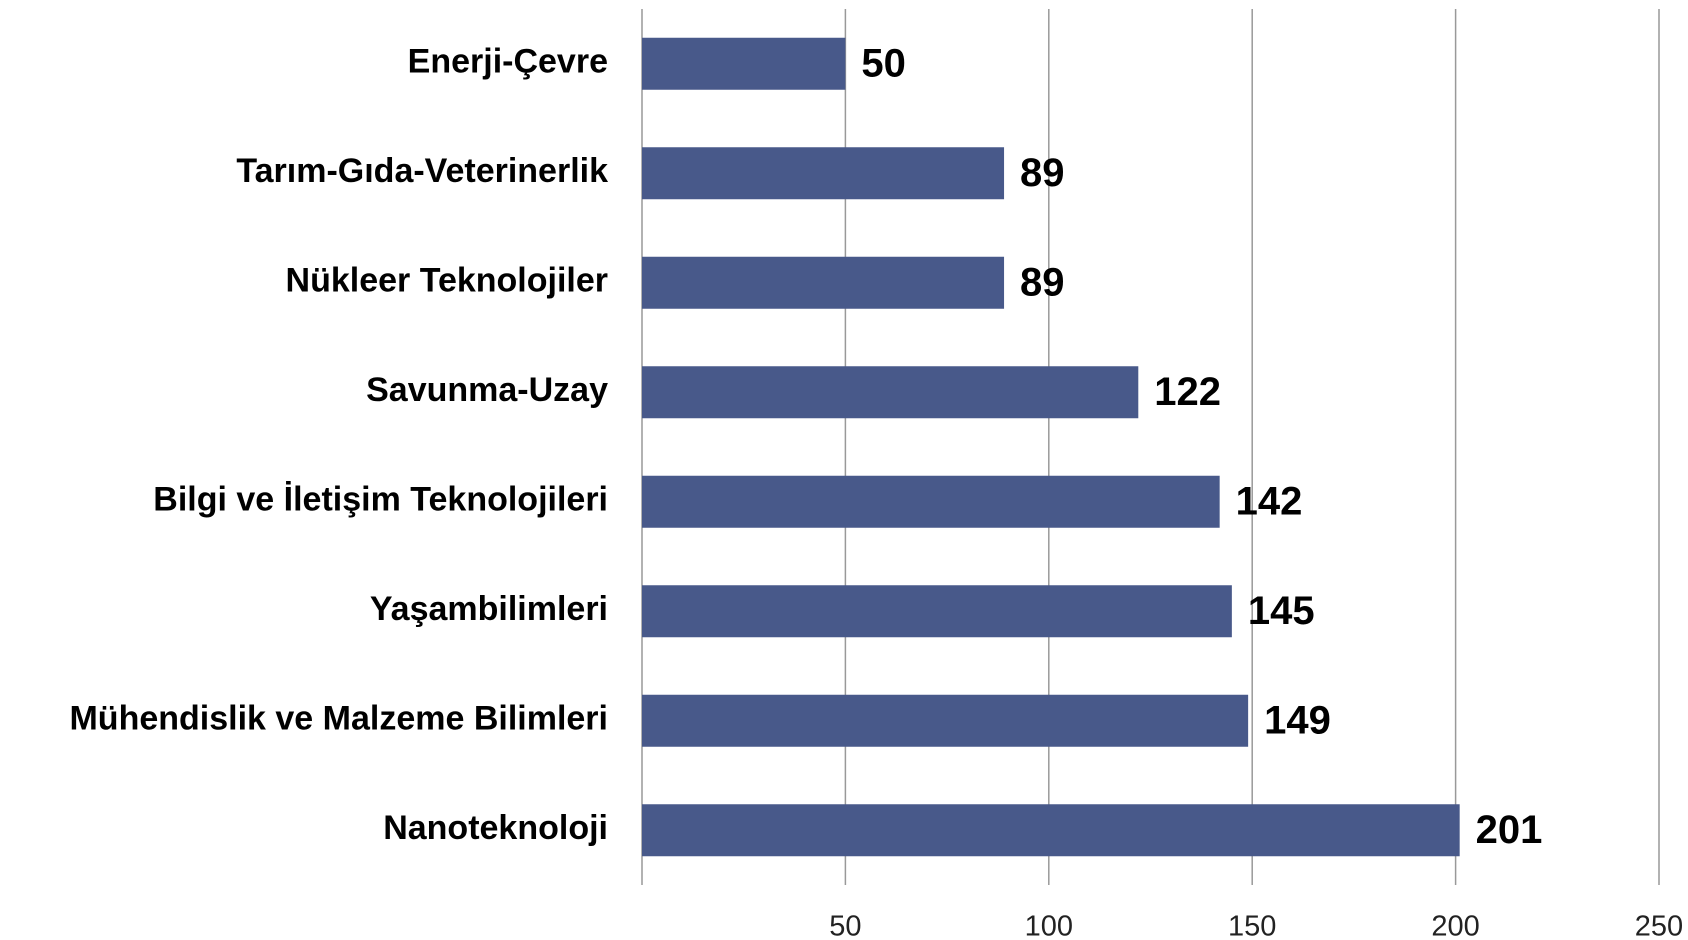  What do you see at coordinates (1297, 720) in the screenshot?
I see `value-label: 149` at bounding box center [1297, 720].